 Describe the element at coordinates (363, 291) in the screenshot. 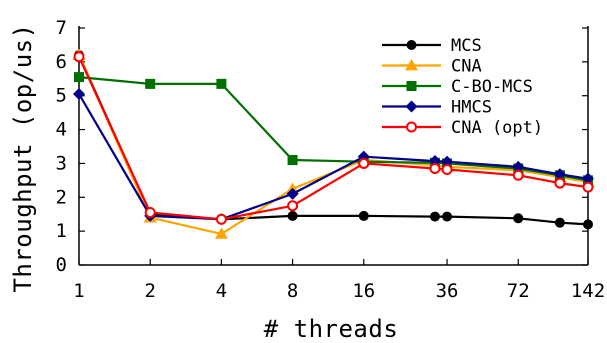

I see `x-tick-label: 16` at that location.